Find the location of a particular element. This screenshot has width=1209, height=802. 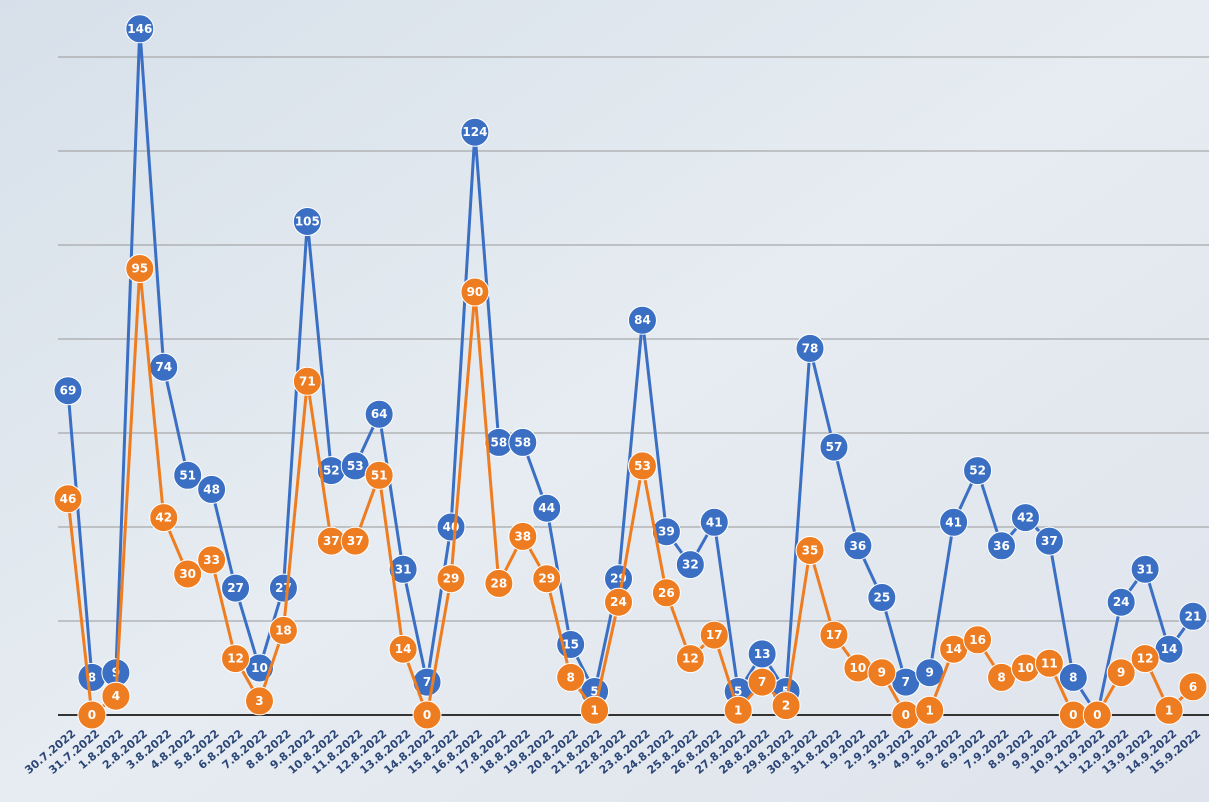

data-label: 28 is located at coordinates (498, 583).